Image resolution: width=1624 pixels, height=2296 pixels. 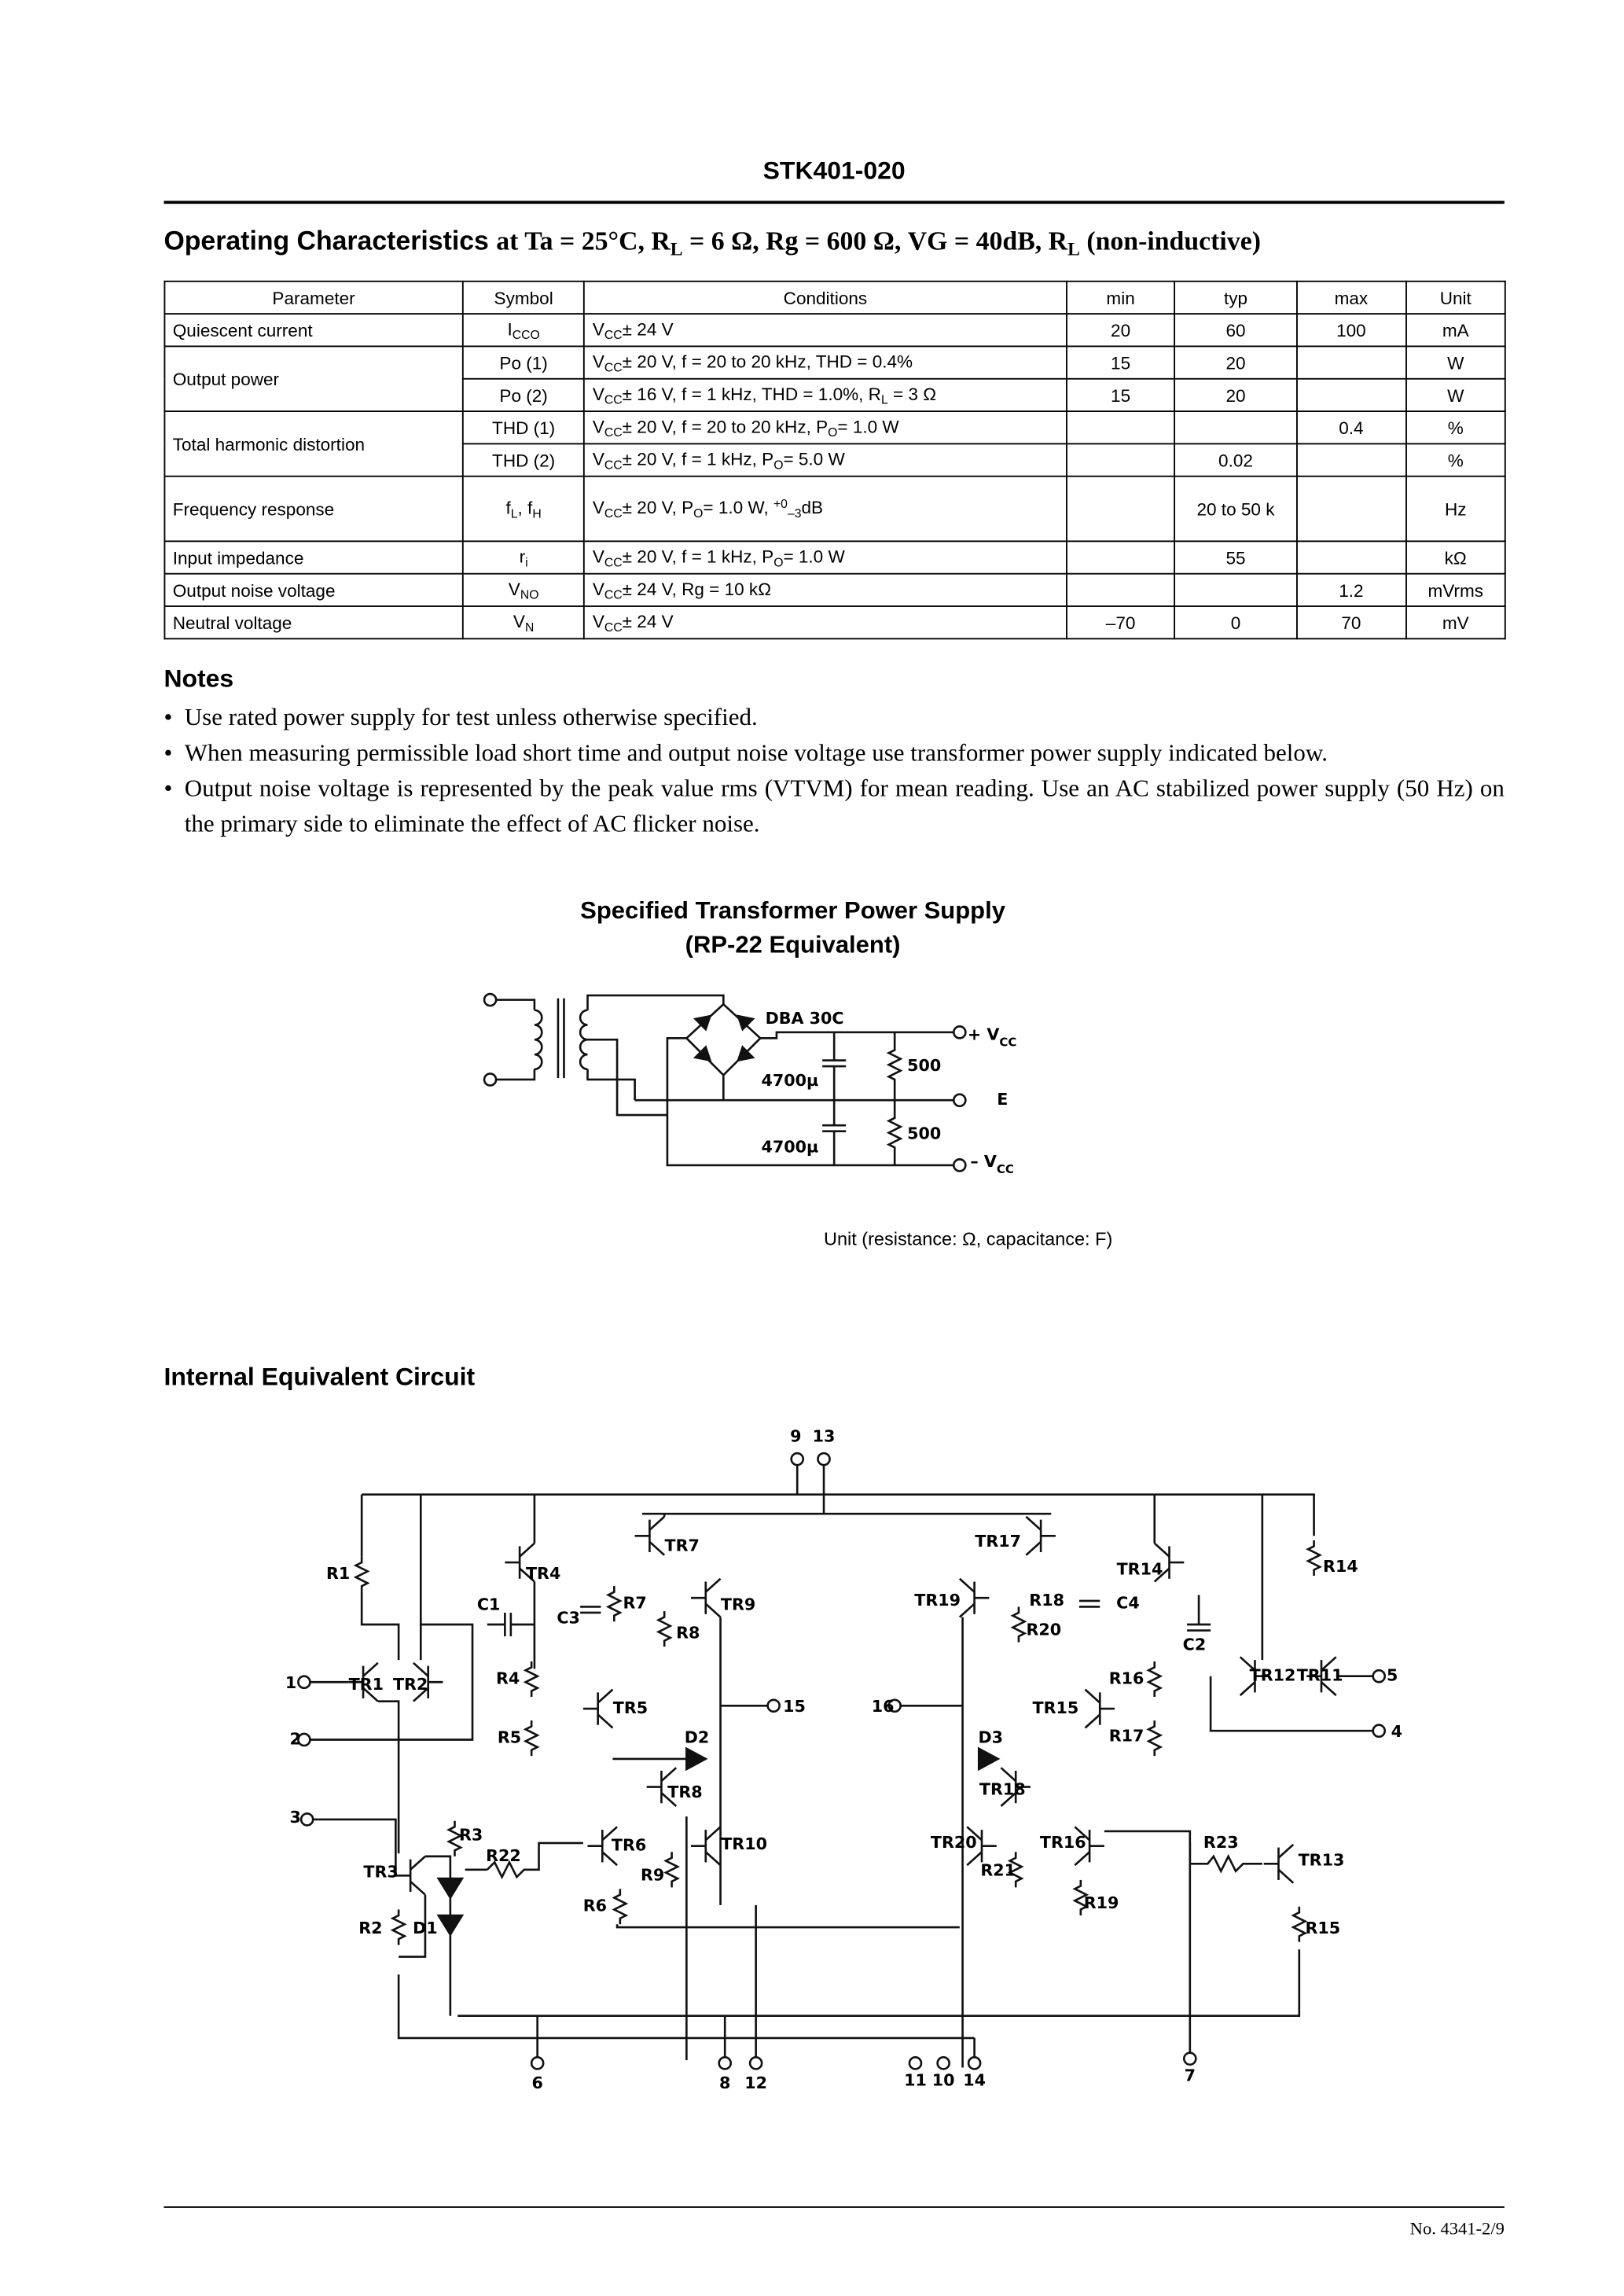 What do you see at coordinates (1323, 1928) in the screenshot?
I see `component-label: R15` at bounding box center [1323, 1928].